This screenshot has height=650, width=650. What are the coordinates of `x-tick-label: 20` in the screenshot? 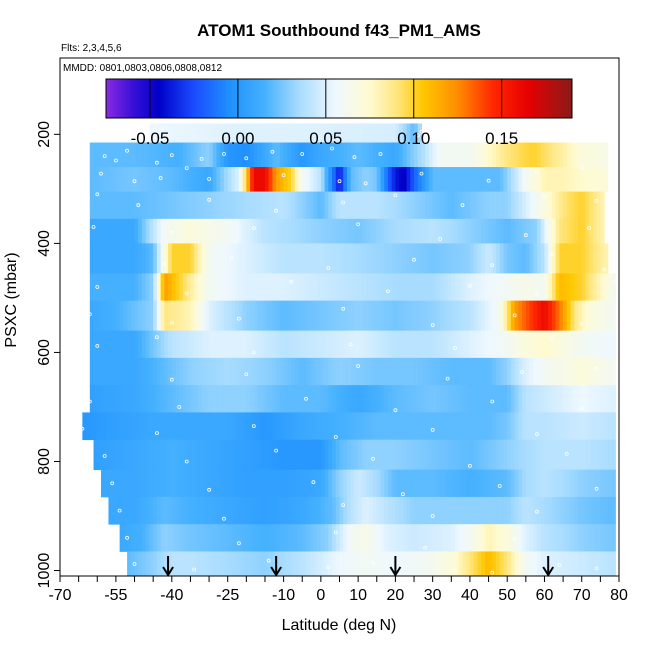 It's located at (396, 595).